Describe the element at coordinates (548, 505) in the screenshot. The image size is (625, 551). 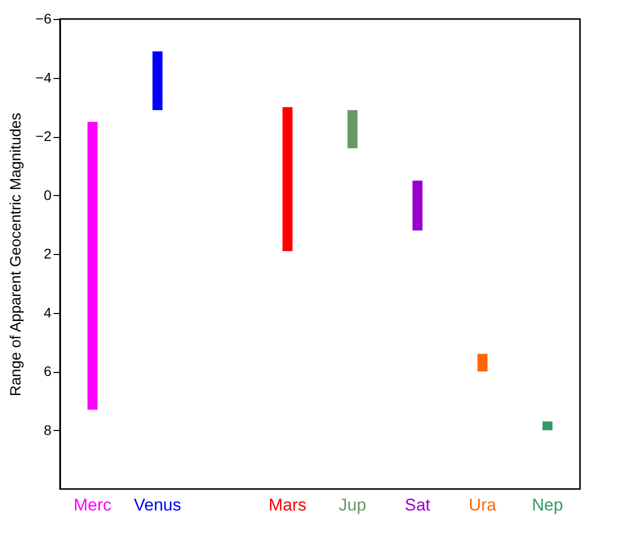
I see `x-tick-label: Nep` at that location.